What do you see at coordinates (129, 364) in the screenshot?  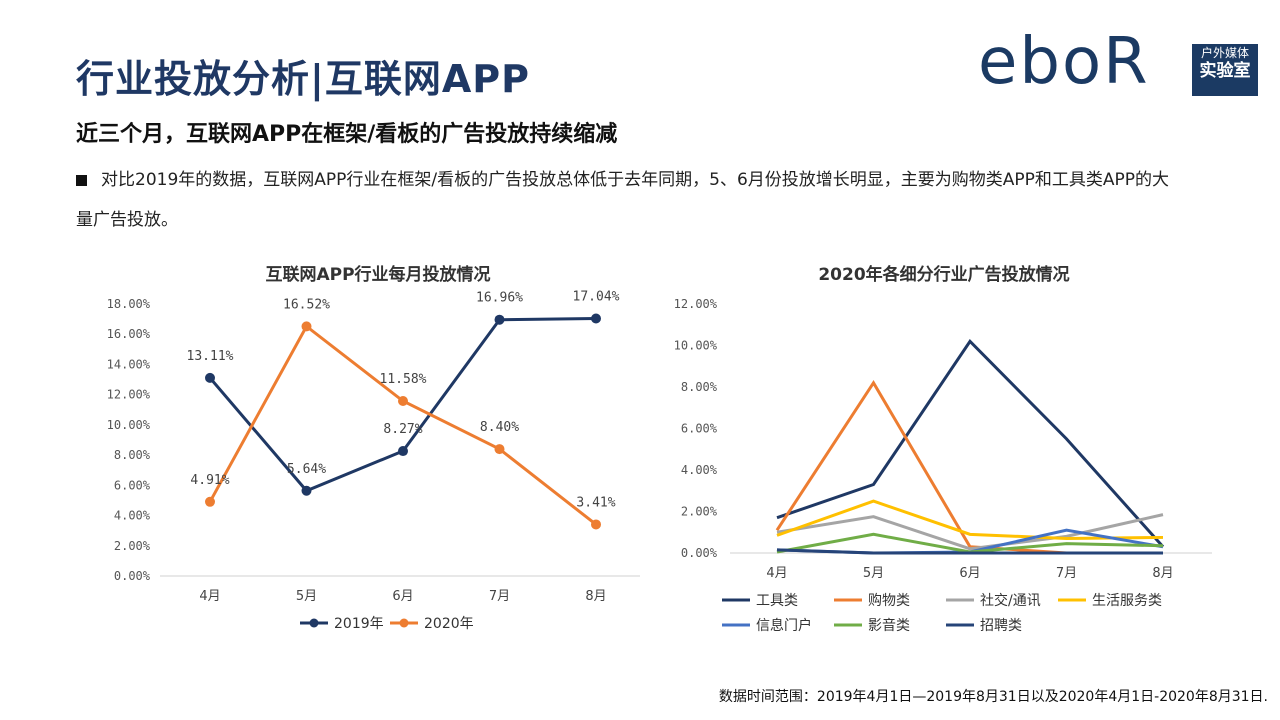 I see `y-tick-label: 14.00%` at bounding box center [129, 364].